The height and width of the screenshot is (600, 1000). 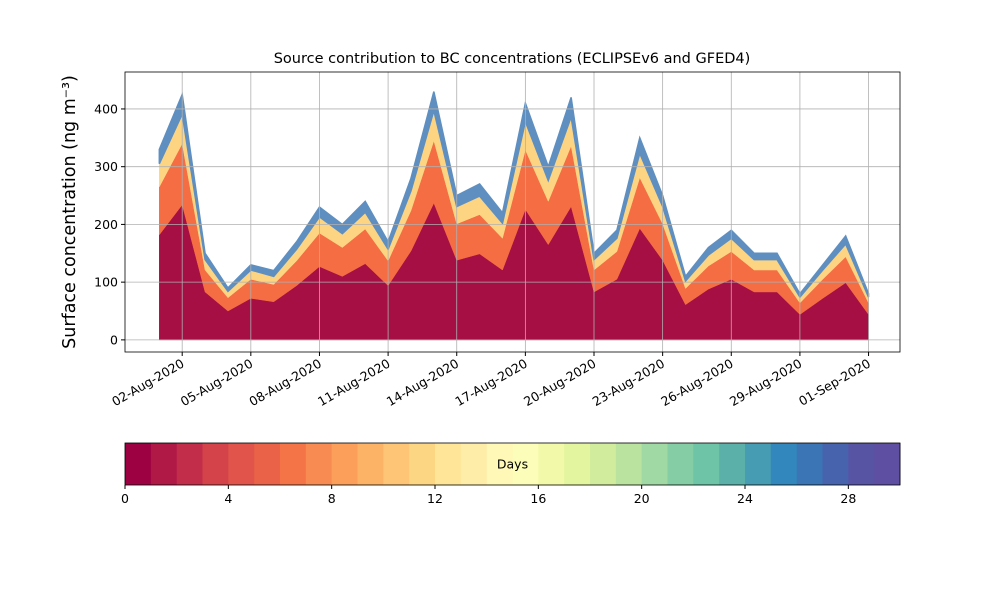 What do you see at coordinates (560, 382) in the screenshot?
I see `x-tick-label: 20-Aug-2020` at bounding box center [560, 382].